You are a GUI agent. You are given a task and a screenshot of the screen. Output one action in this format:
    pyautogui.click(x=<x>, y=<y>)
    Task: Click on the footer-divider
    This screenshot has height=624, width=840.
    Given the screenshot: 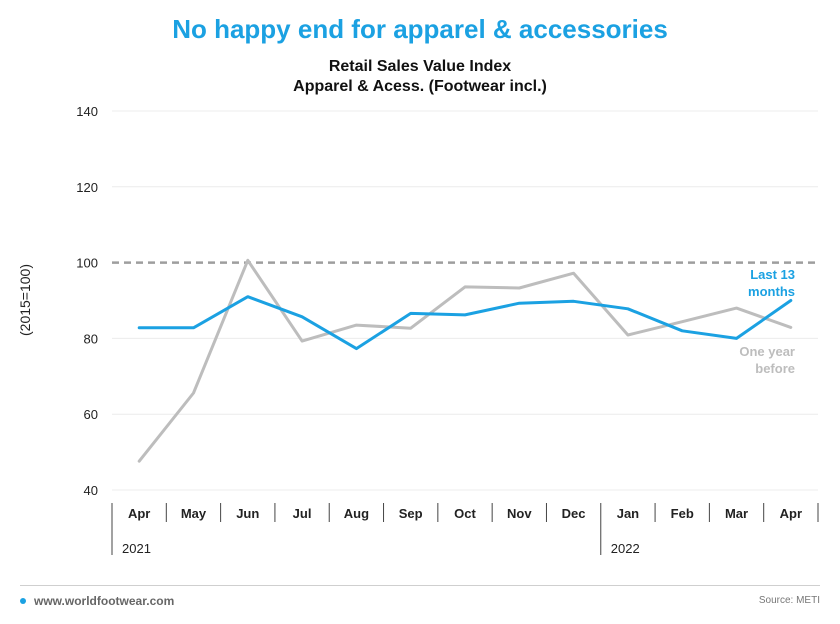 What is the action you would take?
    pyautogui.click(x=420, y=585)
    